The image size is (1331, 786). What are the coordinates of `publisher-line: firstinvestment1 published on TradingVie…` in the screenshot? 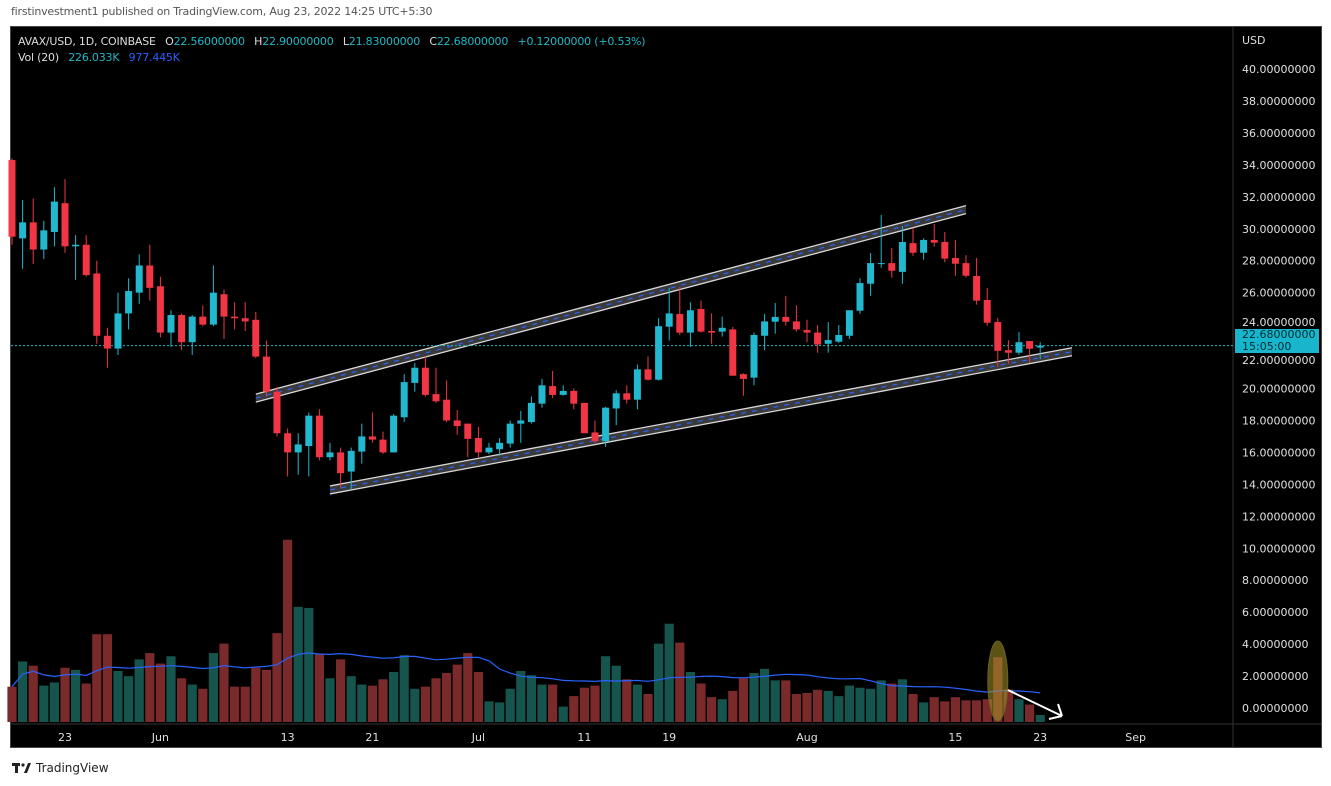 It's located at (222, 11).